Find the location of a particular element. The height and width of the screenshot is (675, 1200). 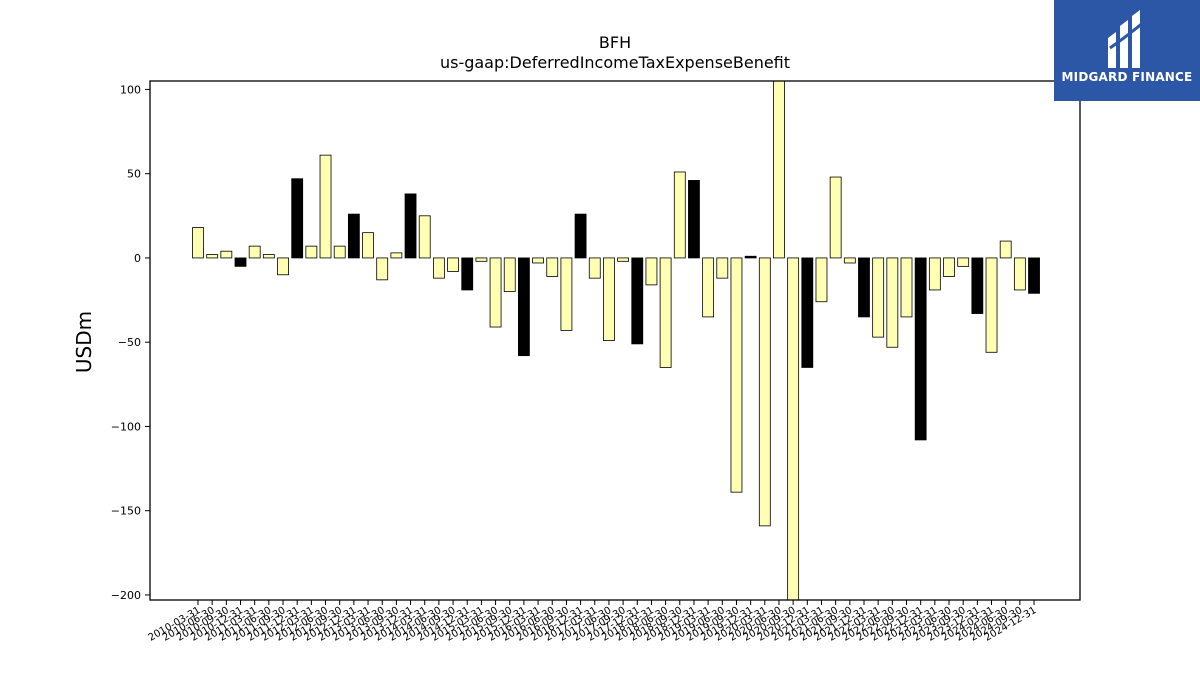

logo-mark-icon is located at coordinates (1126, 39).